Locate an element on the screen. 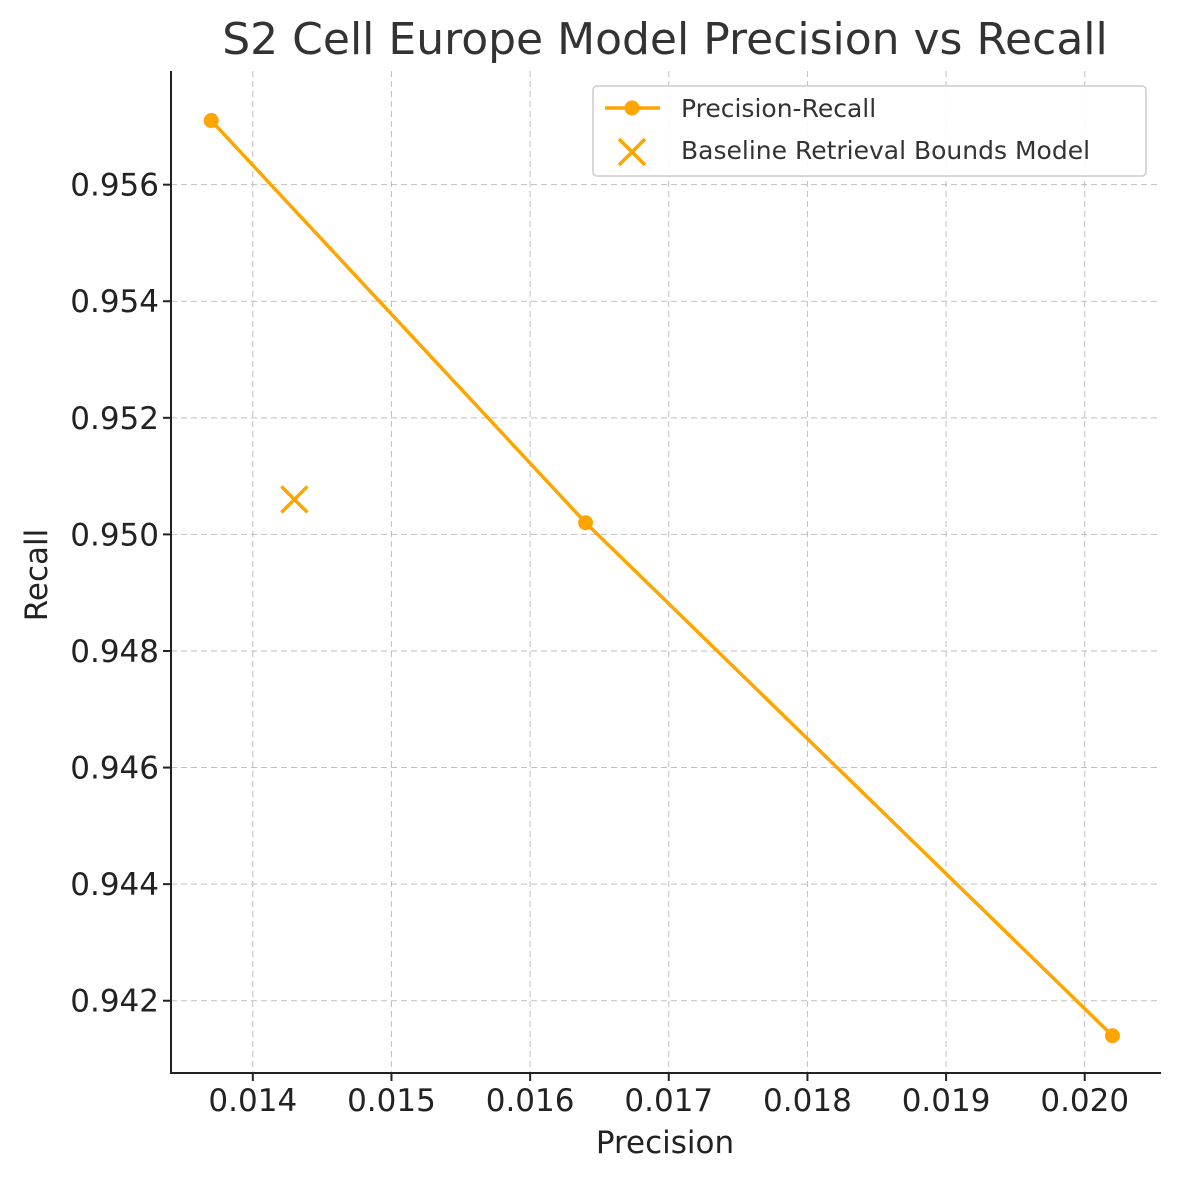  y-tick-label: 0.944 is located at coordinates (114, 885).